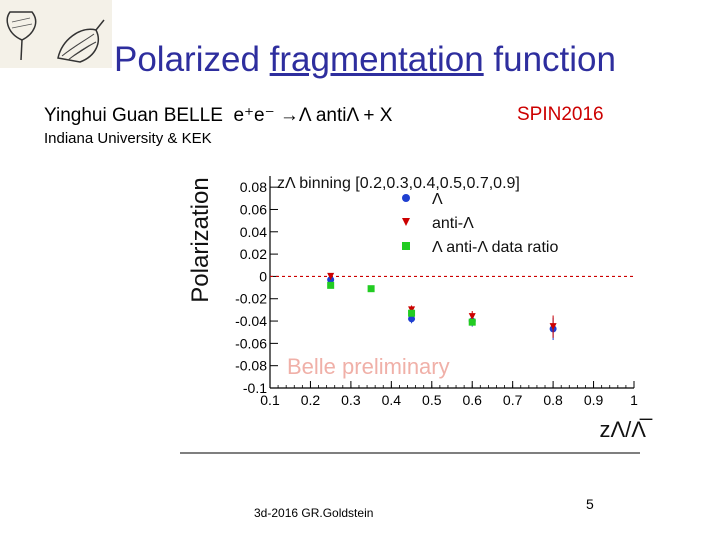 The height and width of the screenshot is (540, 720). What do you see at coordinates (200, 239) in the screenshot?
I see `y-axis-label: Polarization` at bounding box center [200, 239].